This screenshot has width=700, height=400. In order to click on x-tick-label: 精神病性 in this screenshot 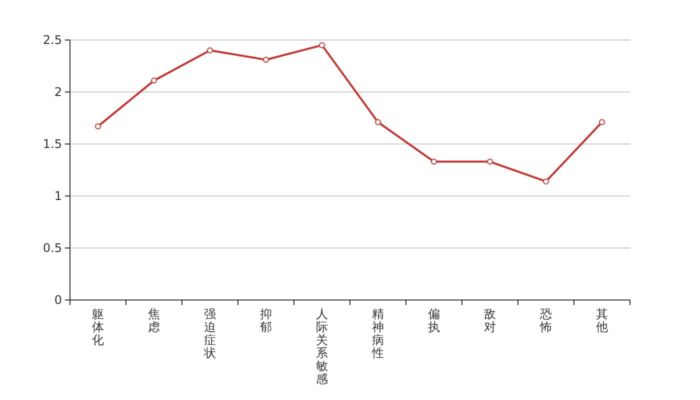, I will do `click(377, 333)`.